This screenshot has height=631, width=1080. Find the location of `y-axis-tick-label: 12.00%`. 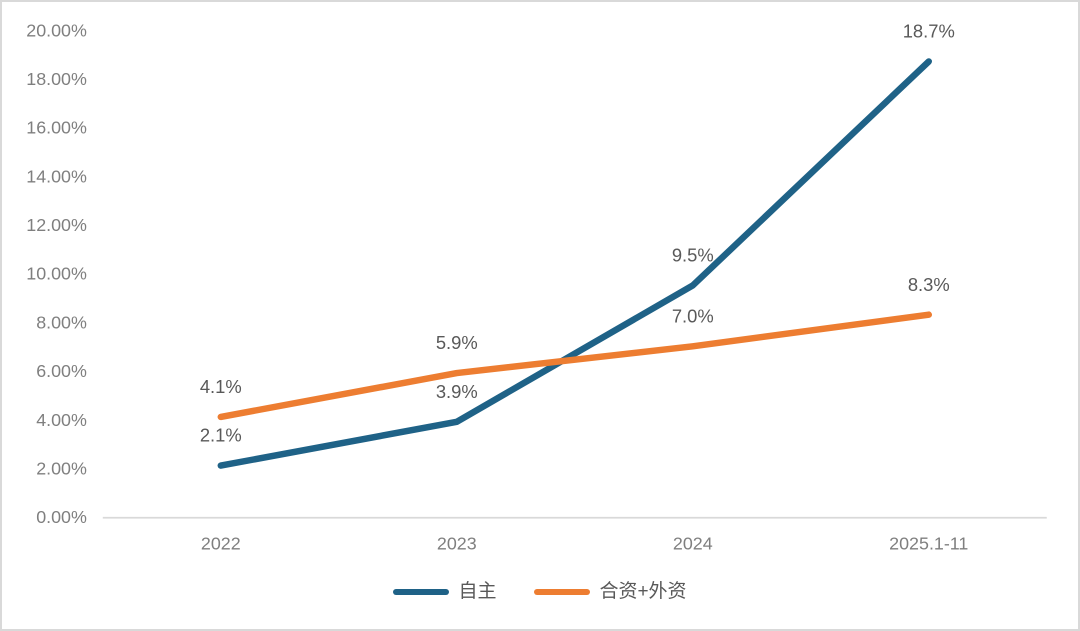

y-axis-tick-label: 12.00% is located at coordinates (56, 225).